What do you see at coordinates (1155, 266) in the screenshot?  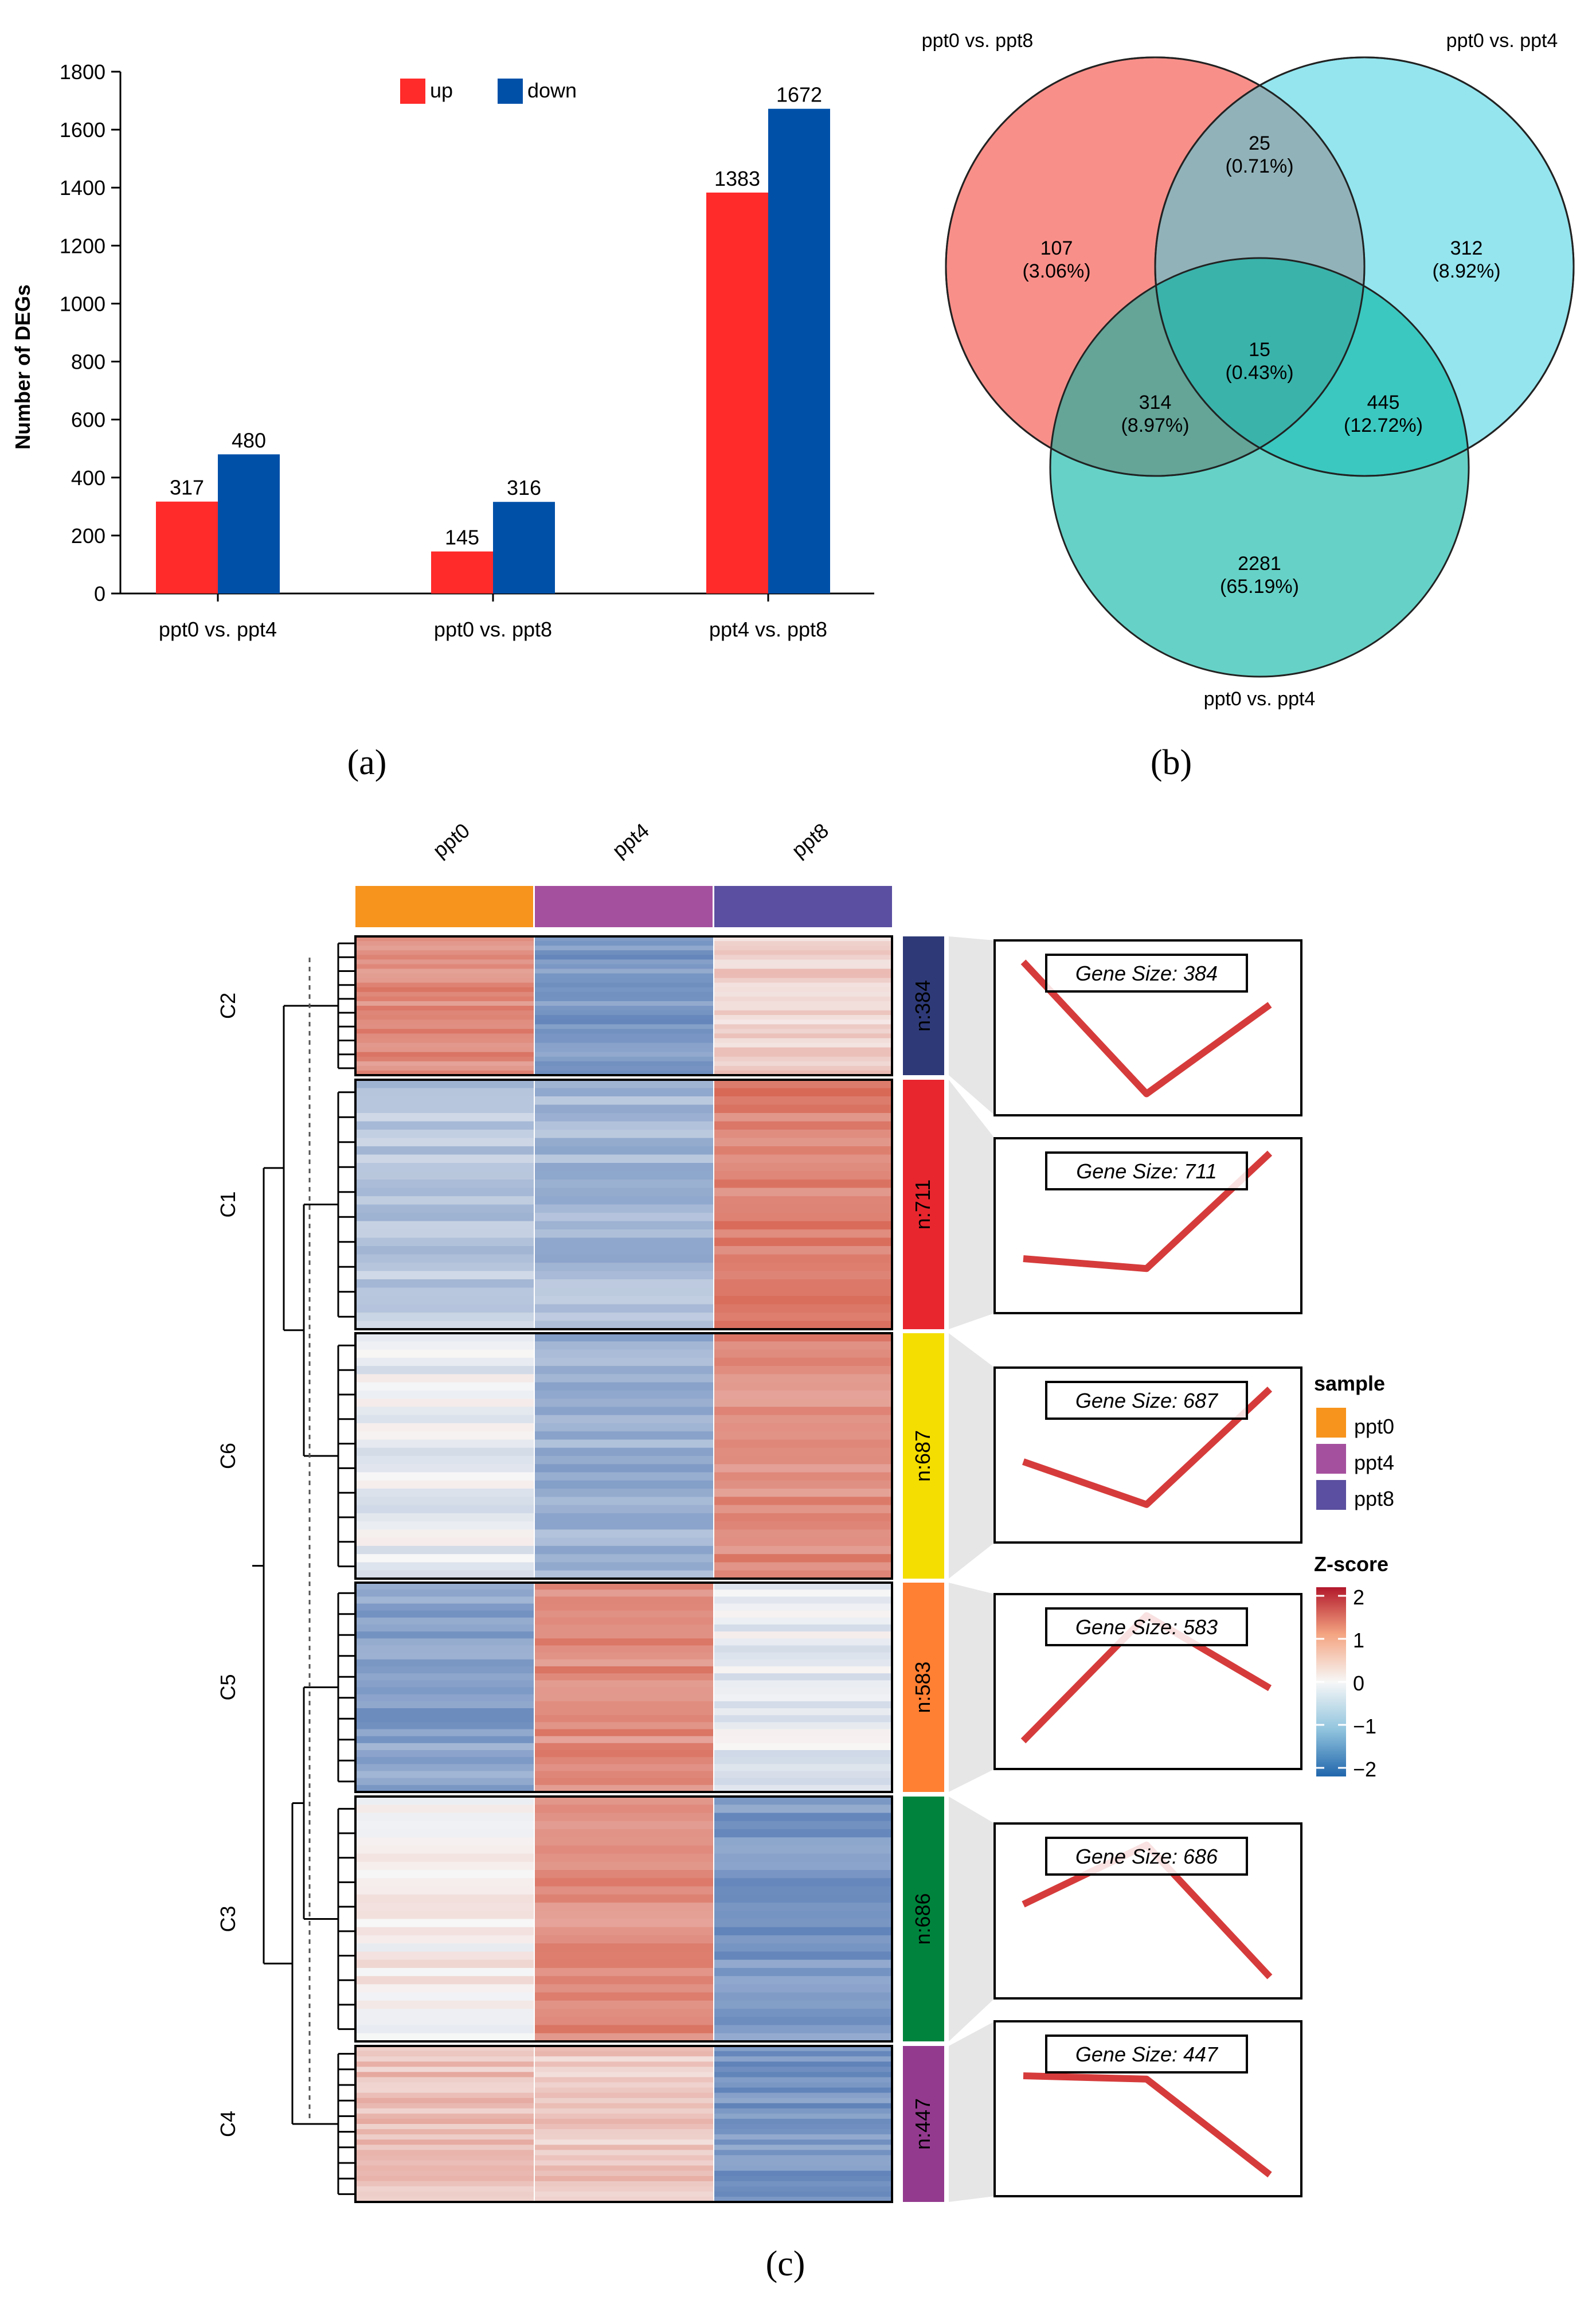 I see `venn-outline-a` at bounding box center [1155, 266].